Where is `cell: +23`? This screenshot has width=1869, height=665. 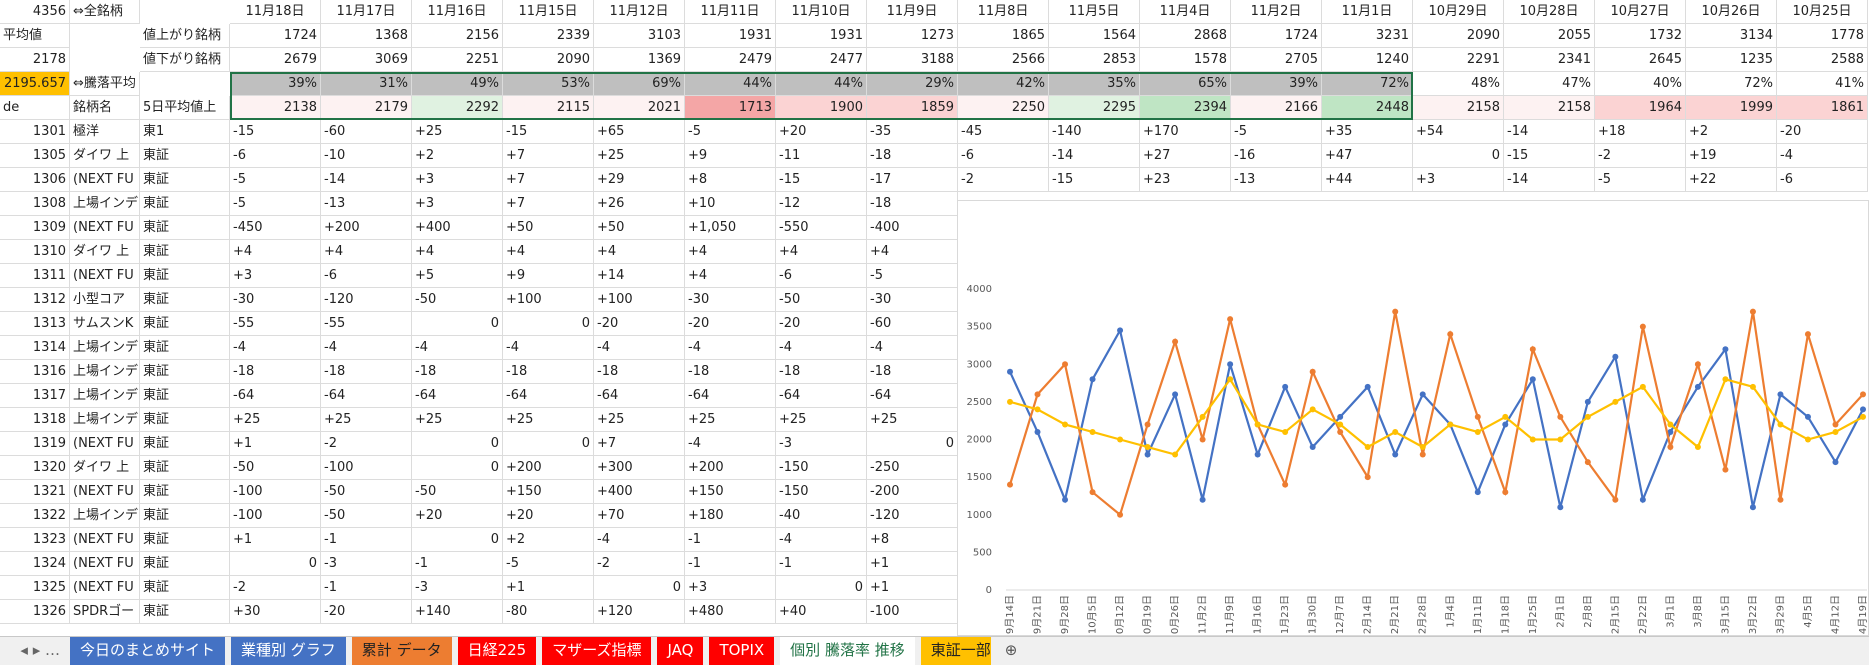 cell: +23 is located at coordinates (1185, 180).